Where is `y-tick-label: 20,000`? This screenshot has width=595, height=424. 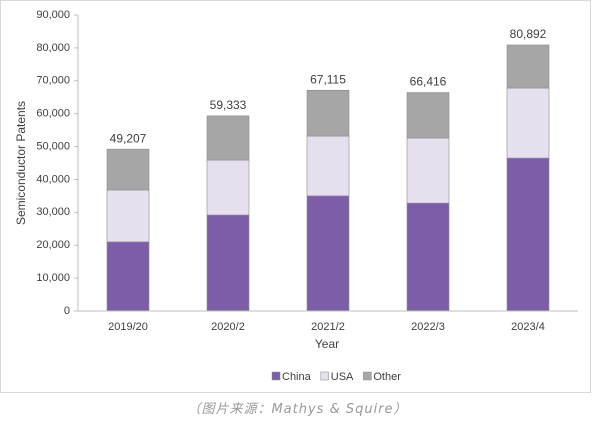 y-tick-label: 20,000 is located at coordinates (53, 245).